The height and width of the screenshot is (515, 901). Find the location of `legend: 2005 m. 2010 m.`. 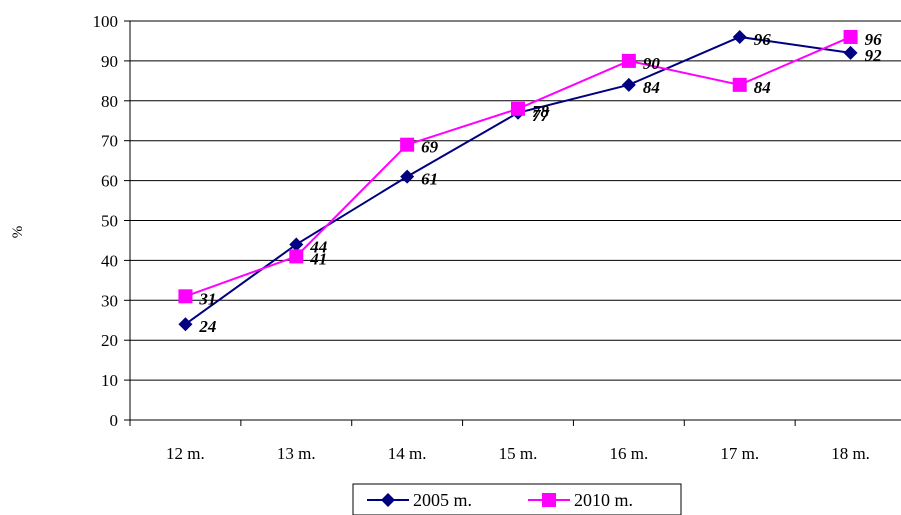

legend: 2005 m. 2010 m. is located at coordinates (517, 499).